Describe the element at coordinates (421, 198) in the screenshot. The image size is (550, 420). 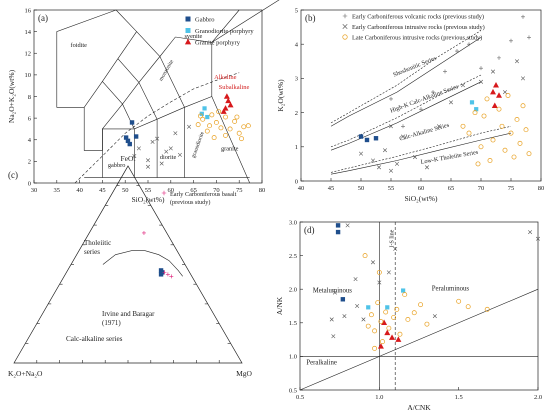
I see `x-axis-label: SiO₂(wt%)` at that location.